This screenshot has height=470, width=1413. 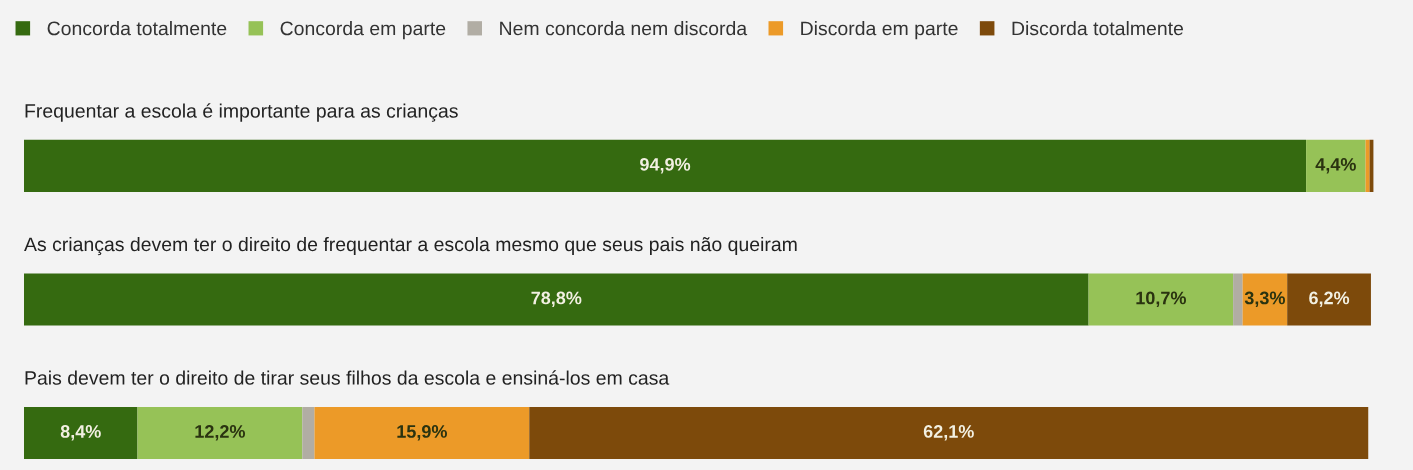 I want to click on legend-label: Discorda em parte, so click(x=879, y=30).